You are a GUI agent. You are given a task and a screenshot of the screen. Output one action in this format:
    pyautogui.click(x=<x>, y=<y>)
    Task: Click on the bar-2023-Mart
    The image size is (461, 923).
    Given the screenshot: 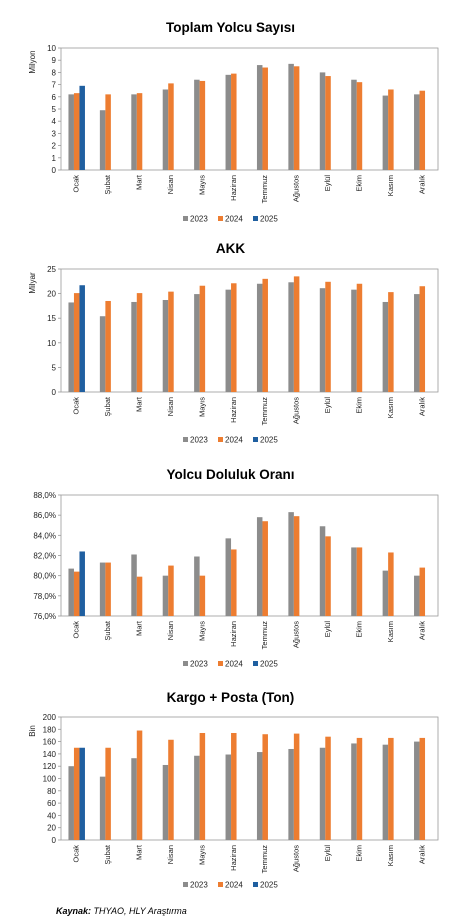 What is the action you would take?
    pyautogui.click(x=134, y=585)
    